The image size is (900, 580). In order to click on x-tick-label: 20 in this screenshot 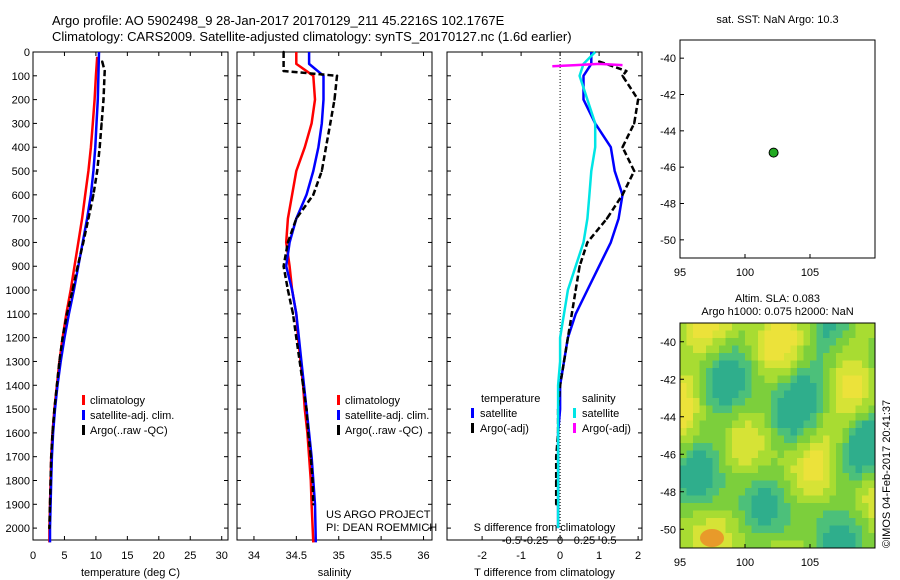, I will do `click(159, 556)`.